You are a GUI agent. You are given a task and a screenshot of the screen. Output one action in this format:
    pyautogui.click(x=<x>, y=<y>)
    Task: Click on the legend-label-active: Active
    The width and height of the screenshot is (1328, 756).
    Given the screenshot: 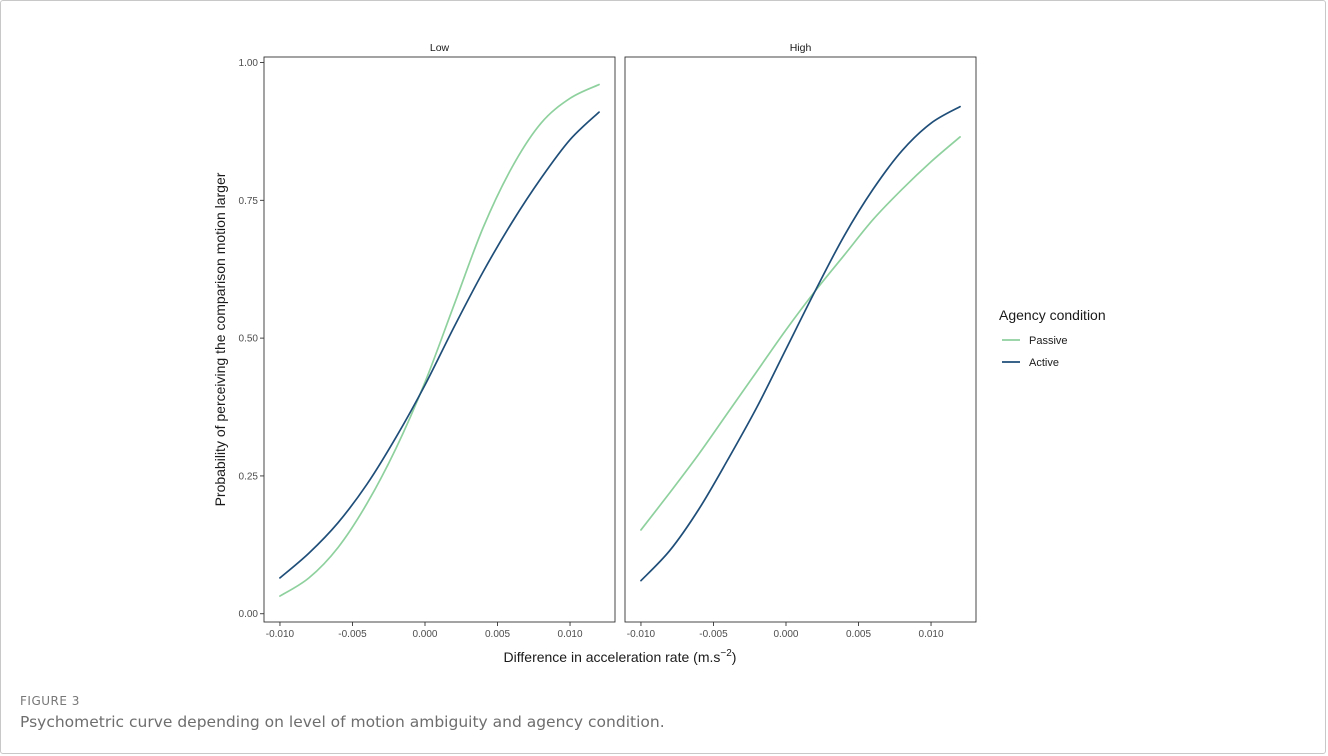 What is the action you would take?
    pyautogui.click(x=1044, y=363)
    